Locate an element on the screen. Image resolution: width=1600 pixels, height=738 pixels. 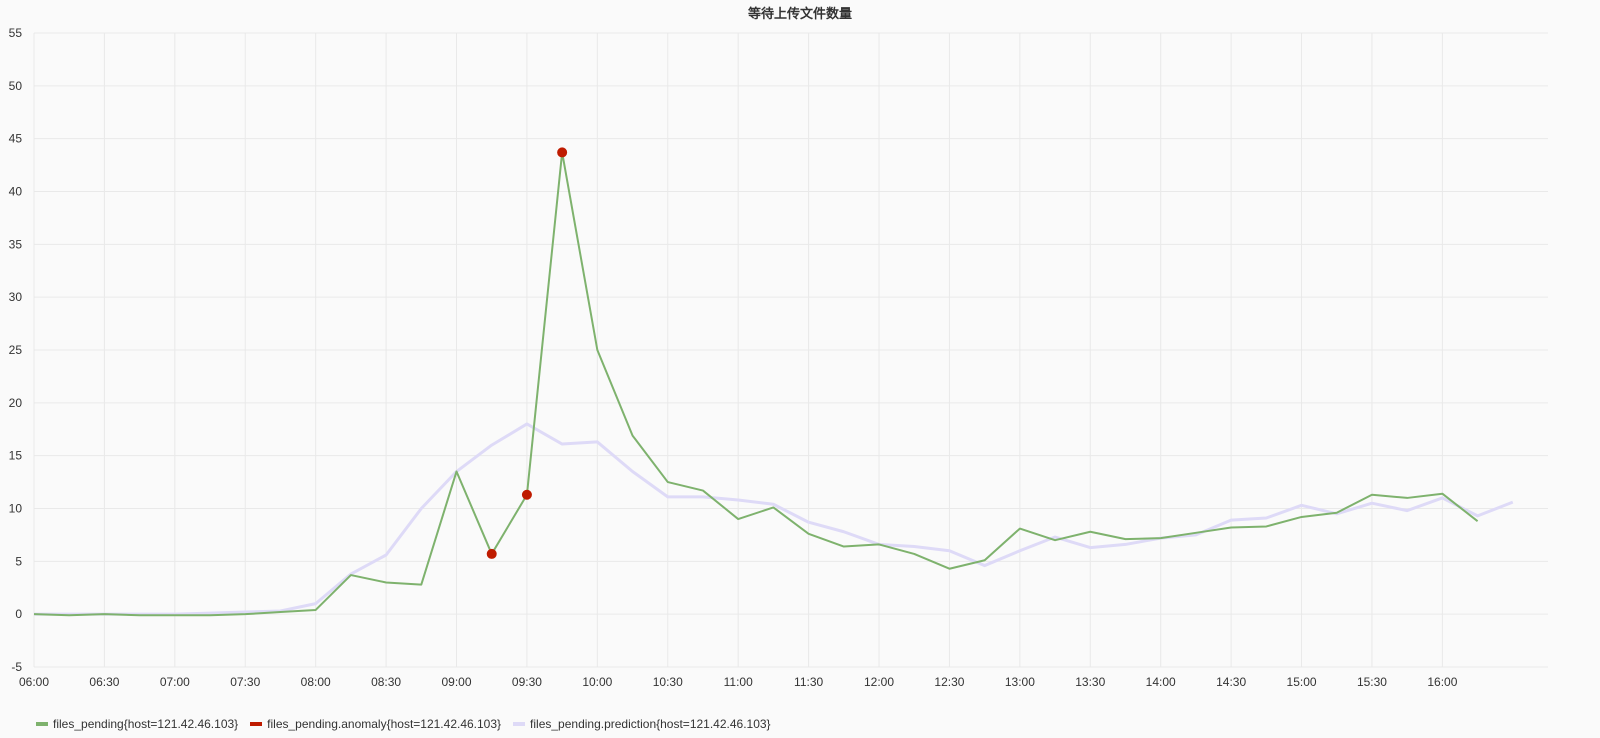
x-tick-label: 13:00 is located at coordinates (1020, 682).